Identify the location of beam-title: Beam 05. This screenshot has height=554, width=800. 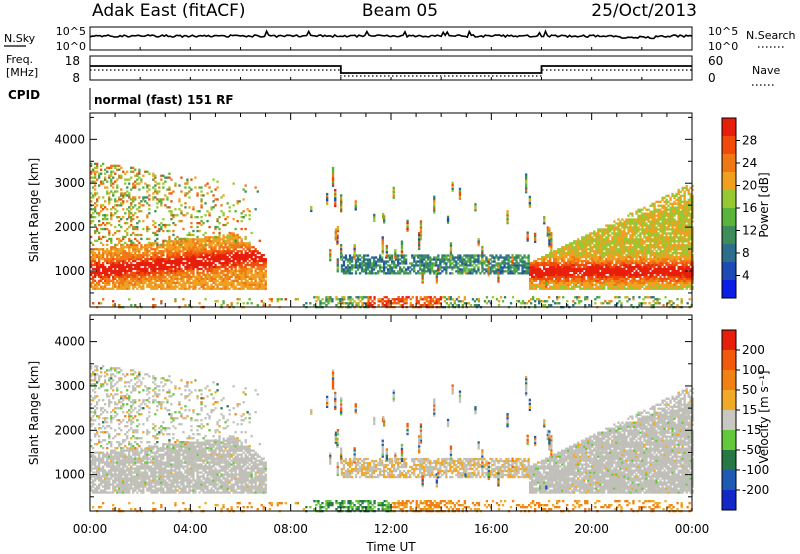
(400, 11).